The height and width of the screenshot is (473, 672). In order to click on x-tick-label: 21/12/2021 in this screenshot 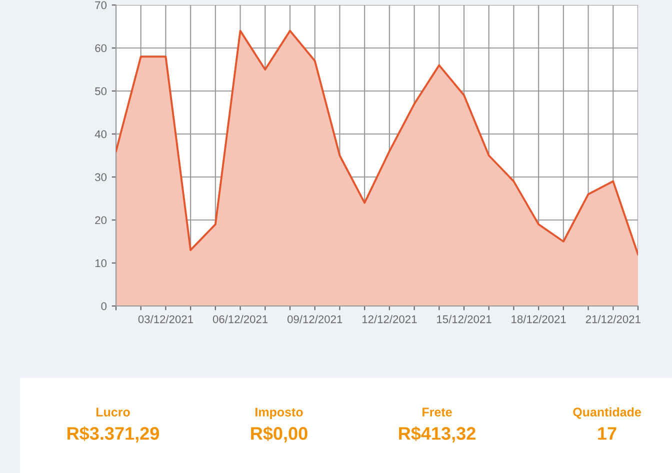, I will do `click(613, 319)`.